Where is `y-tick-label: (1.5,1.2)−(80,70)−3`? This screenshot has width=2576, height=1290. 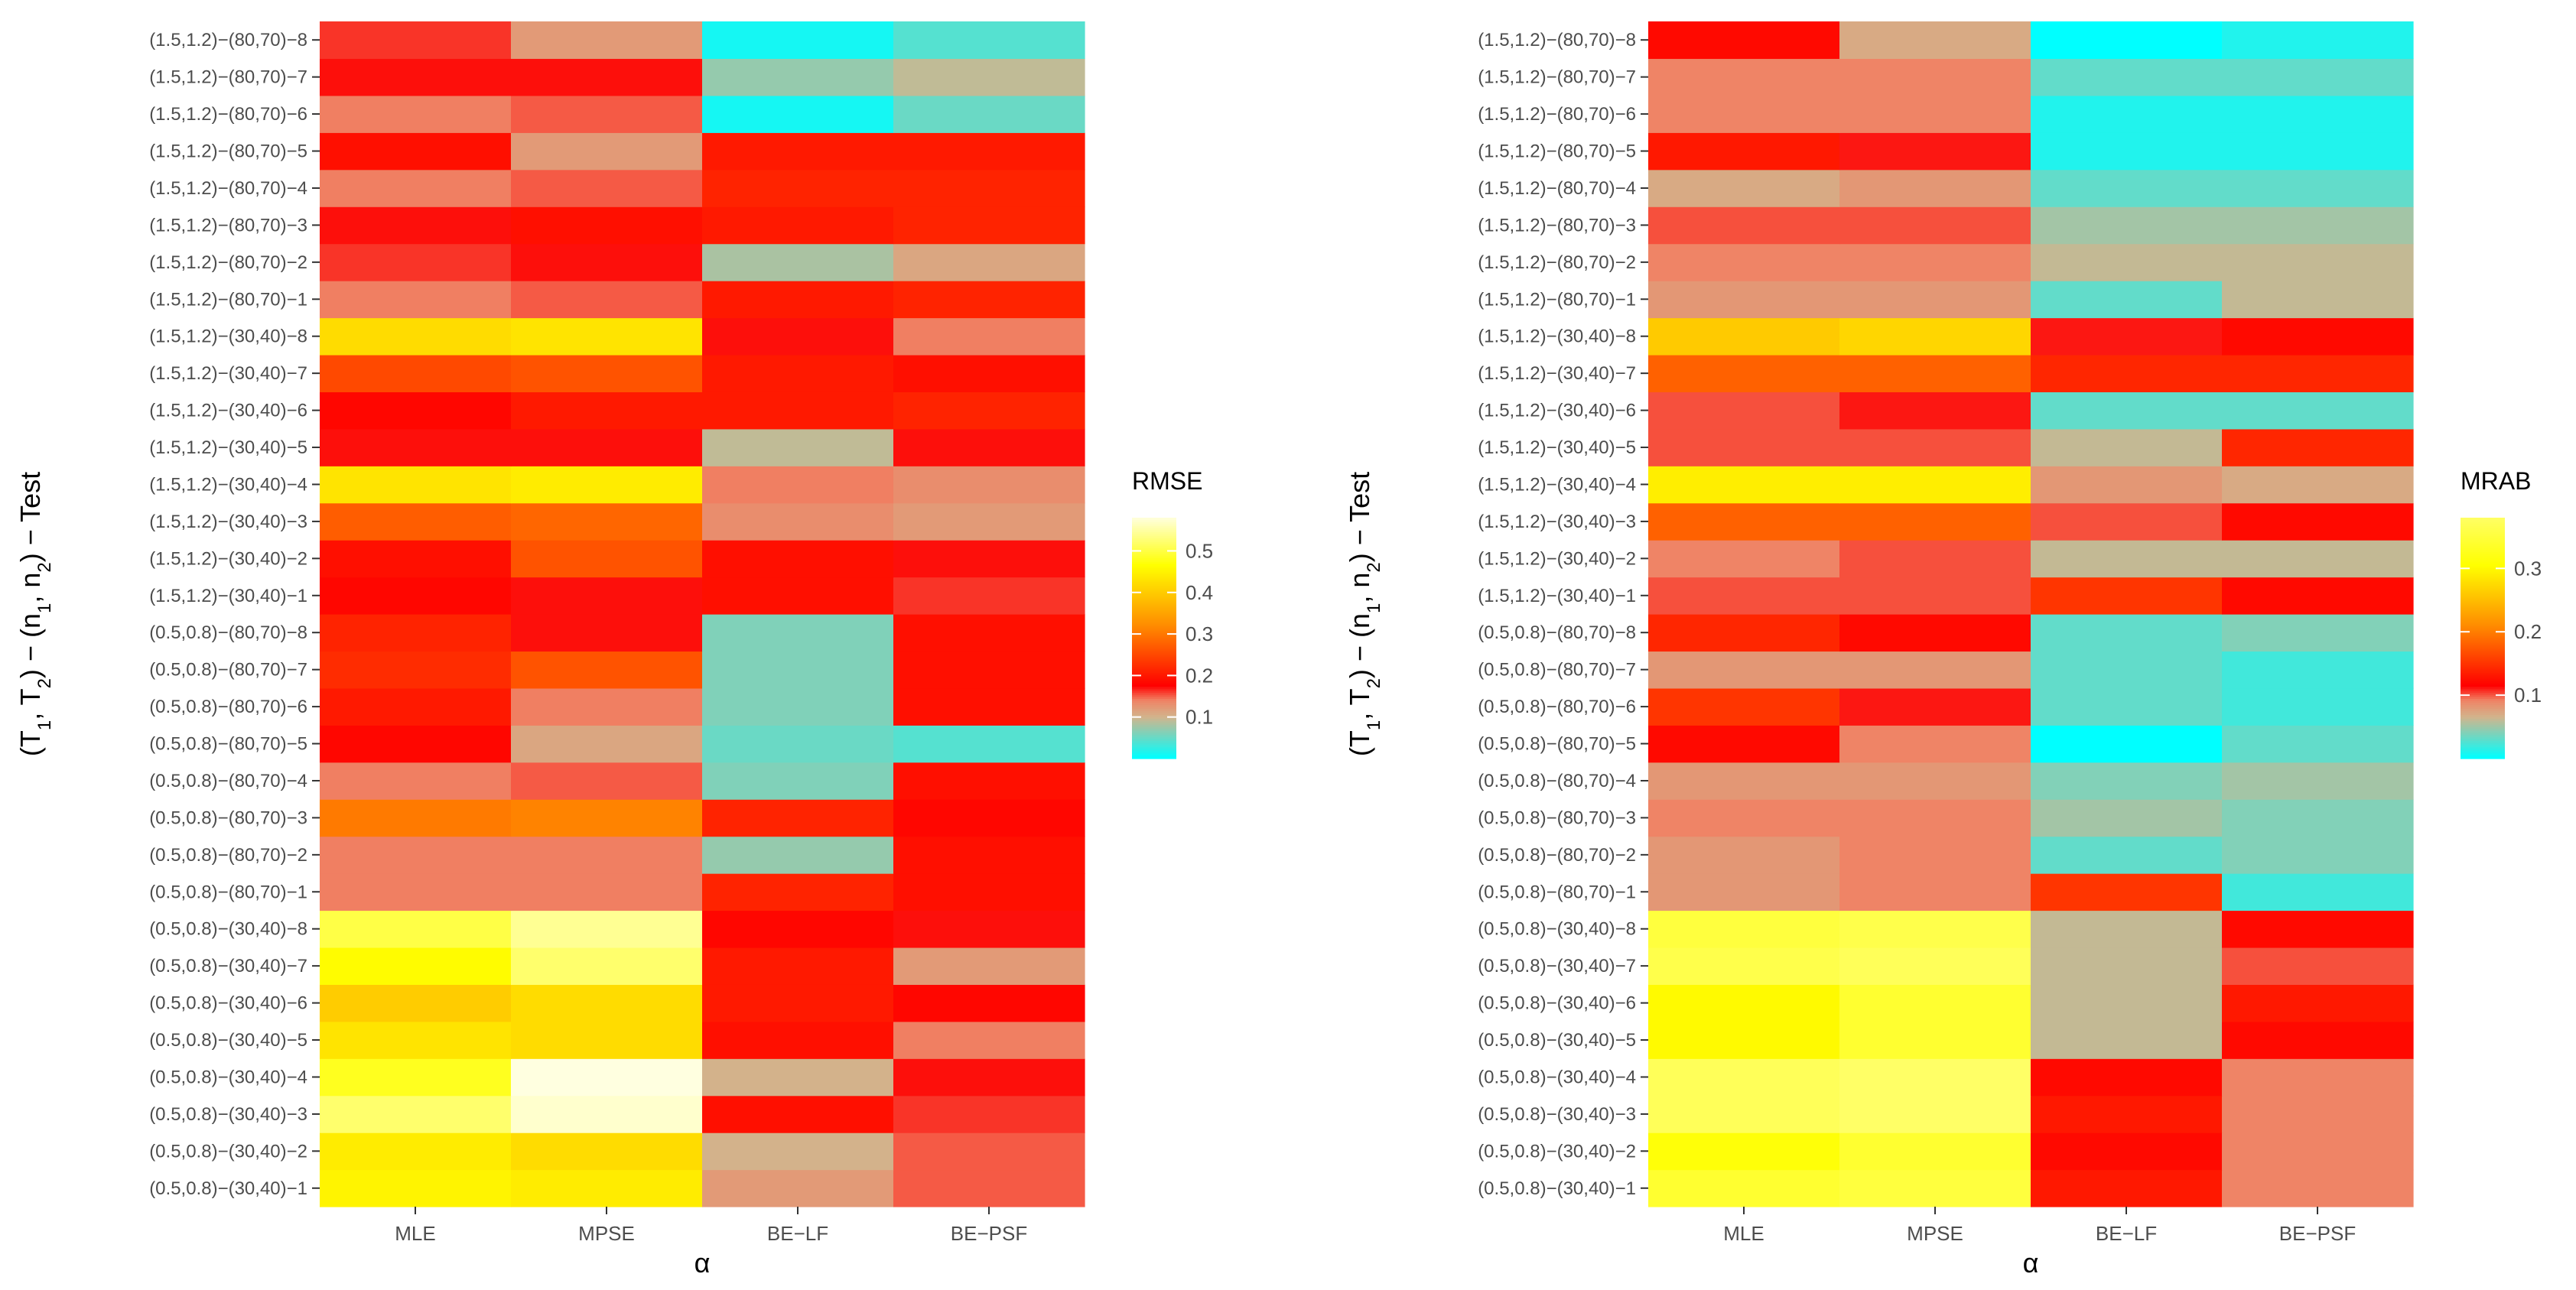
y-tick-label: (1.5,1.2)−(80,70)−3 is located at coordinates (228, 225).